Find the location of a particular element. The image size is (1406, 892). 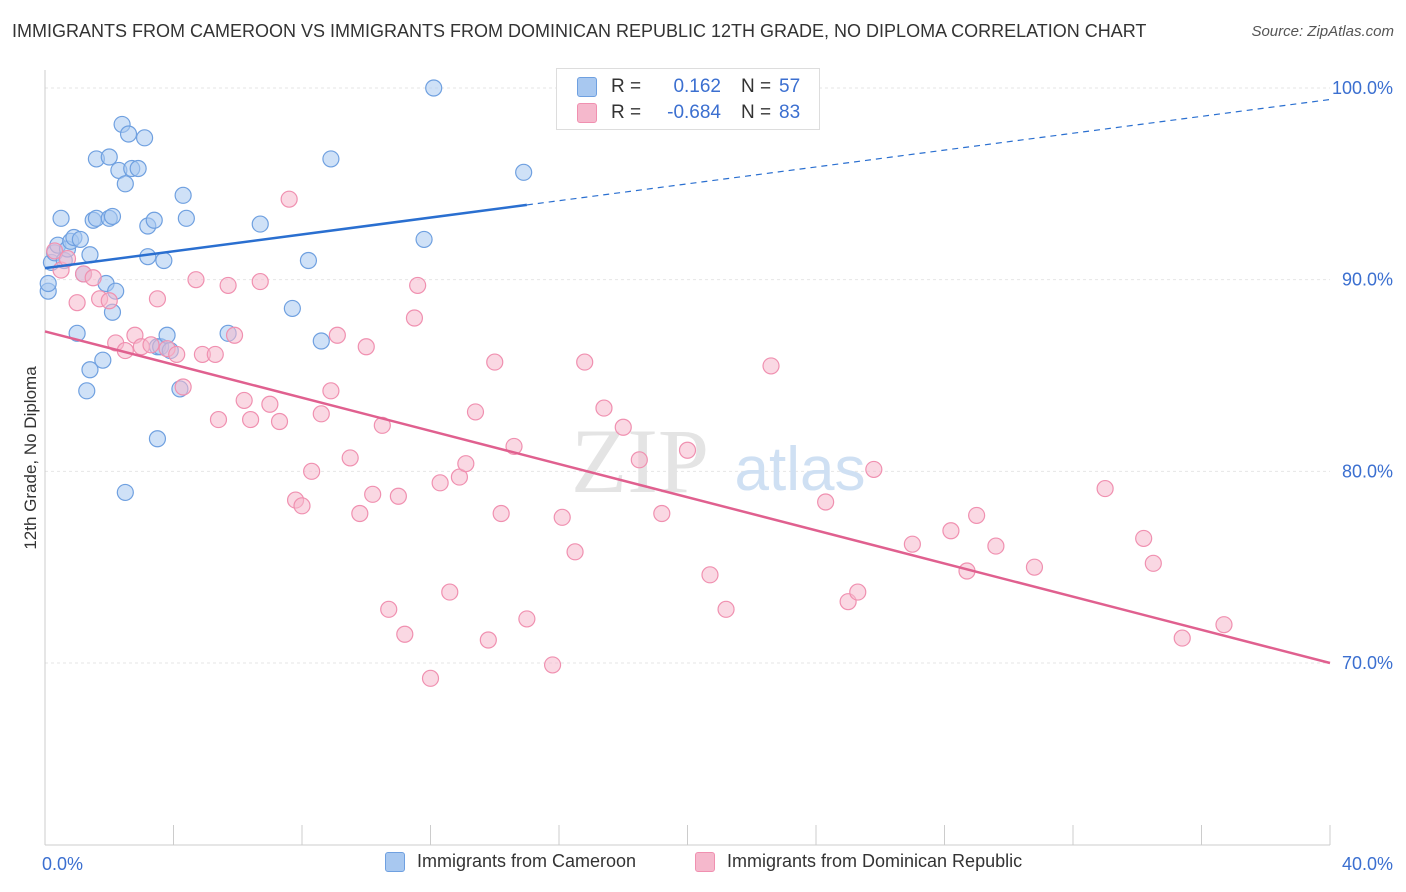

y-tick-label: 70.0% is located at coordinates (1367, 663).